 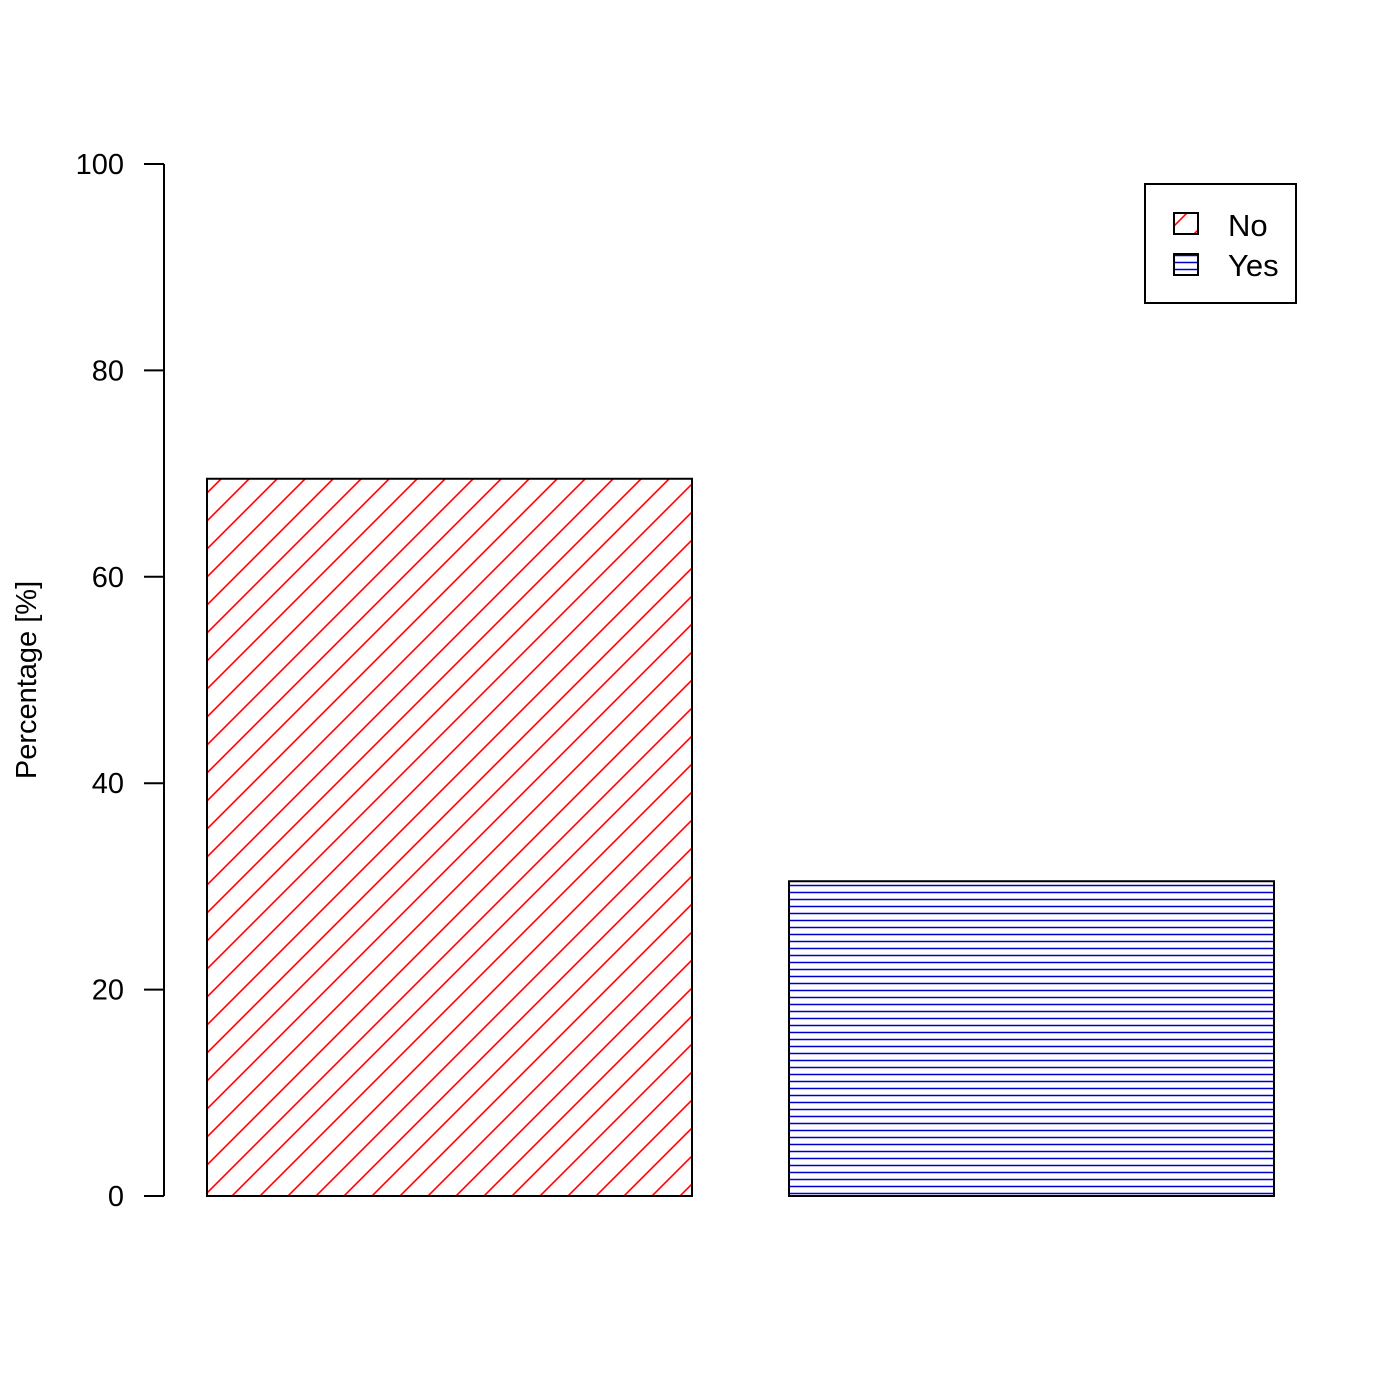 I want to click on legend-label-yes: Yes, so click(x=1253, y=265).